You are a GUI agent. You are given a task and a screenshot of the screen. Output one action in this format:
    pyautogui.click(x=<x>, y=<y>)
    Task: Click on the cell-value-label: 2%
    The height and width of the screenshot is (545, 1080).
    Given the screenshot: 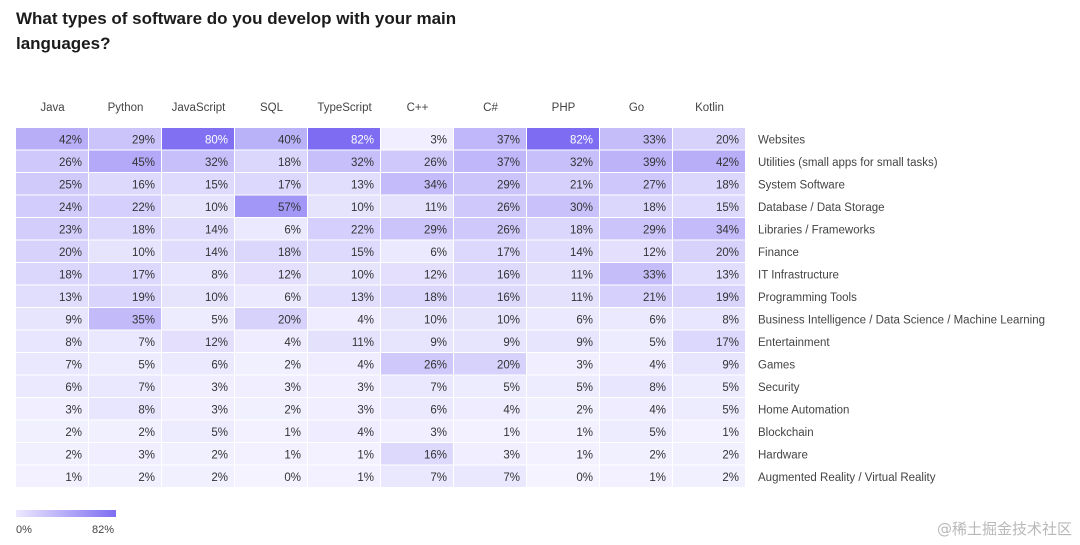 What is the action you would take?
    pyautogui.click(x=73, y=433)
    